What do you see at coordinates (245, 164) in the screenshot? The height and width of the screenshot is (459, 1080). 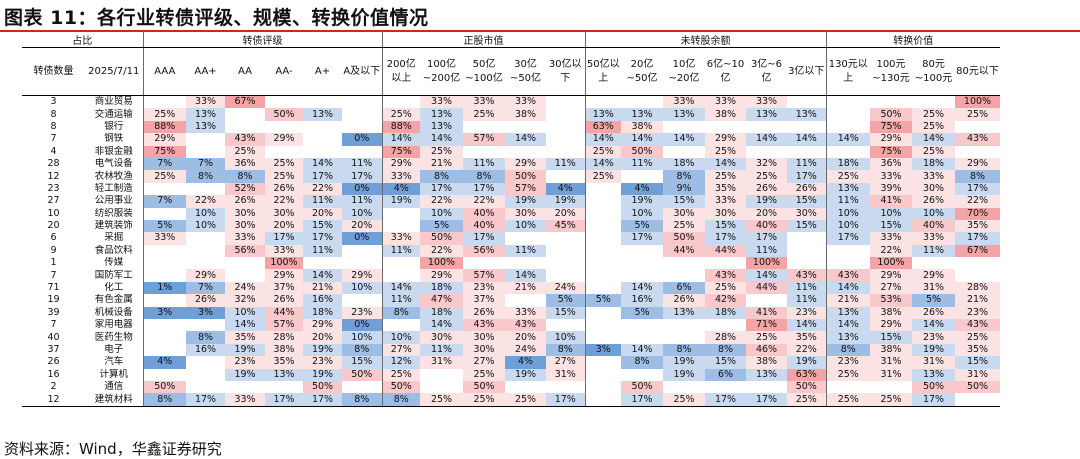 I see `value-cell: 36%` at bounding box center [245, 164].